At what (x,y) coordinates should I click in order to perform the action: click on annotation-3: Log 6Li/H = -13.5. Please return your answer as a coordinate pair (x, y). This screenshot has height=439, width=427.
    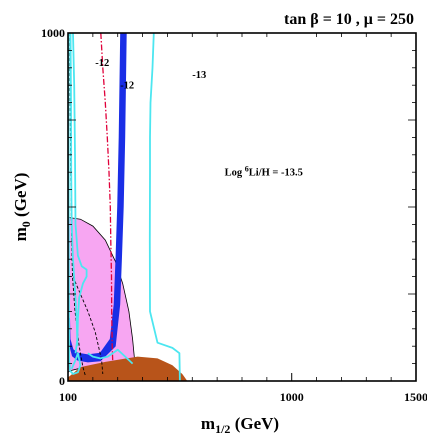
    Looking at the image, I should click on (264, 172).